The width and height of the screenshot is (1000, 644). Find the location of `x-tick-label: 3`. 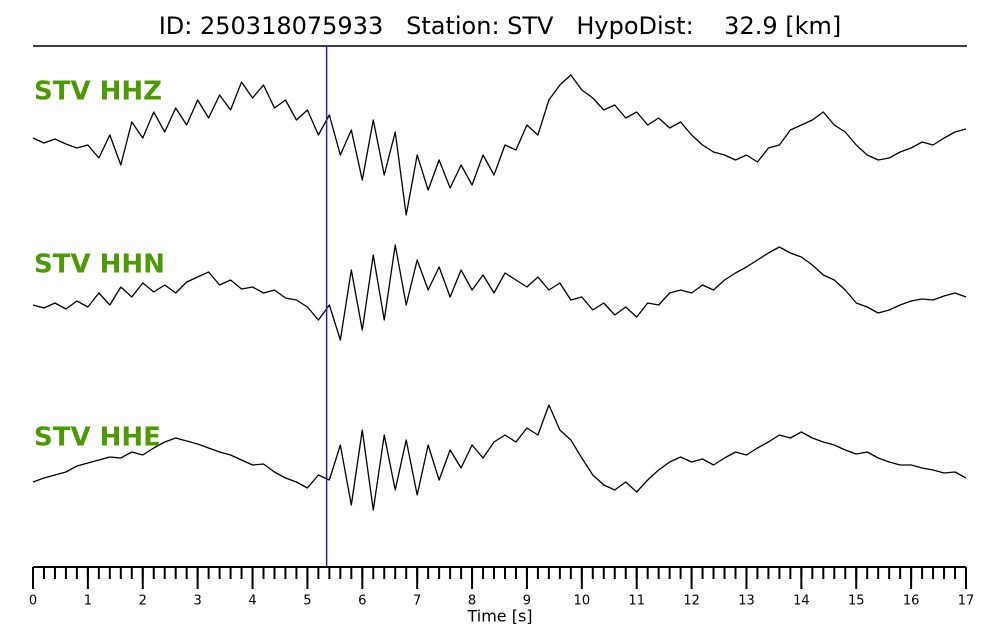

x-tick-label: 3 is located at coordinates (198, 601).